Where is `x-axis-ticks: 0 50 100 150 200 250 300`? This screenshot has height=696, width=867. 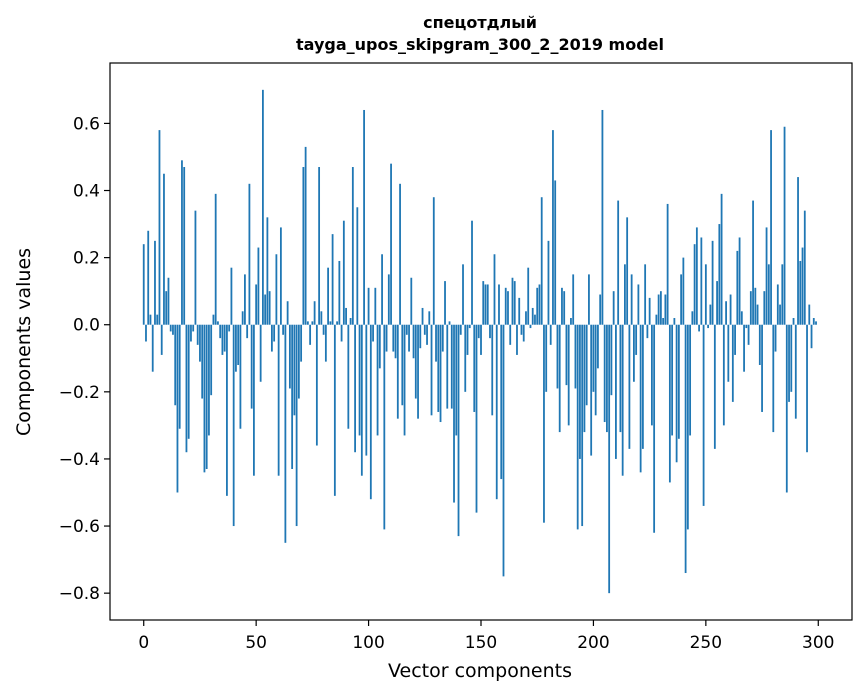 x-axis-ticks: 0 50 100 150 200 250 300 is located at coordinates (486, 636).